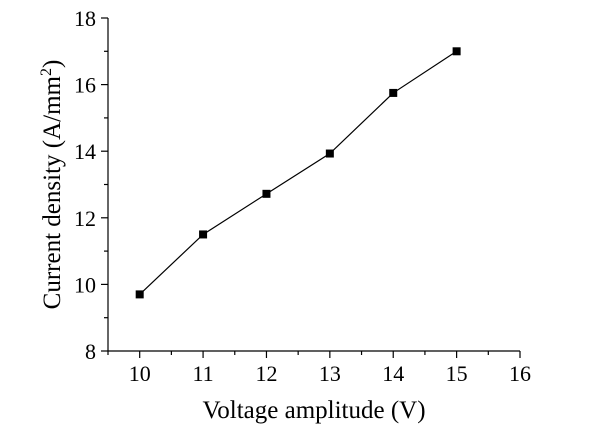 The image size is (608, 429). Describe the element at coordinates (91, 185) in the screenshot. I see `y-axis-ticks: 8 10 12 14 16 18` at that location.